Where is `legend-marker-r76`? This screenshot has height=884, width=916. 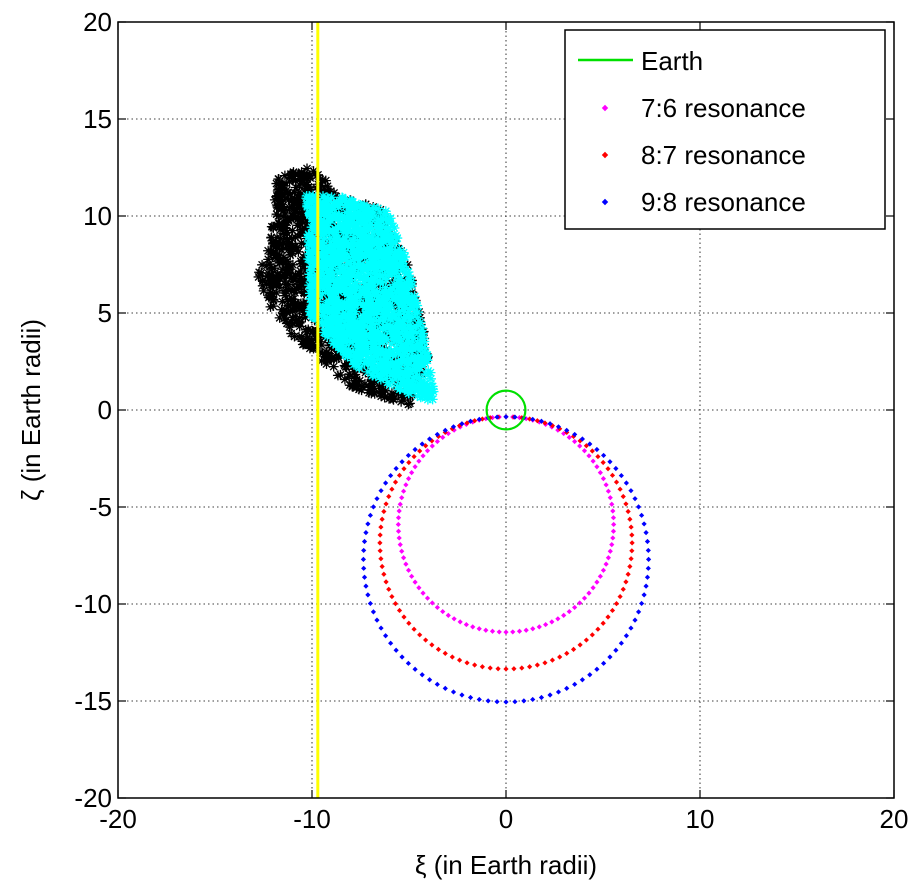
legend-marker-r76 is located at coordinates (605, 108).